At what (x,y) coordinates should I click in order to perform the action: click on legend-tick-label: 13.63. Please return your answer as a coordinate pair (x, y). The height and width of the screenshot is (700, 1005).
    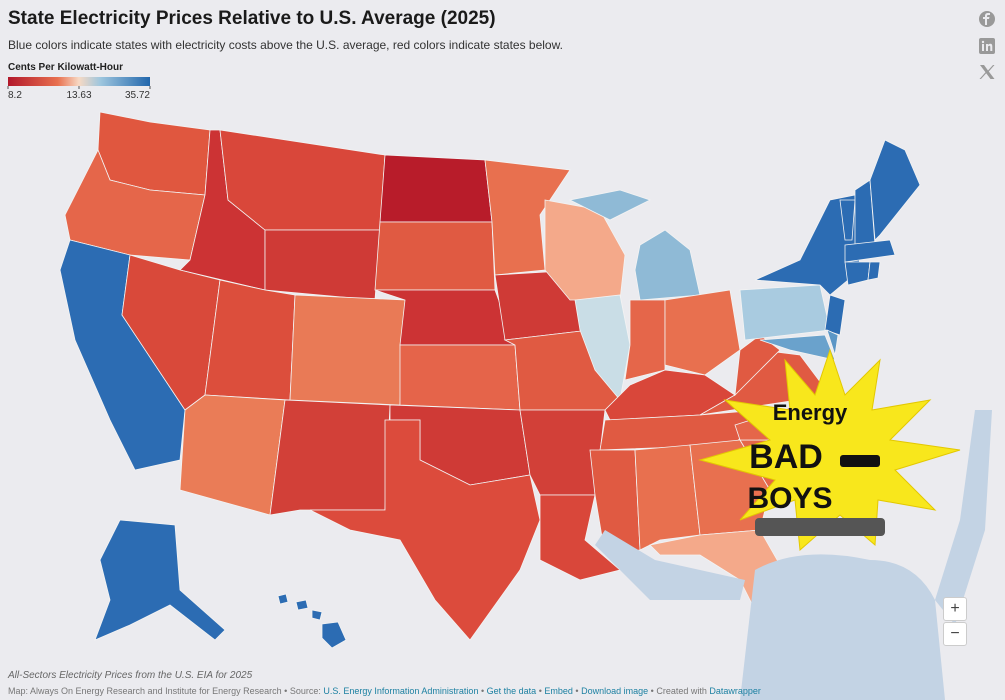
    Looking at the image, I should click on (78, 95).